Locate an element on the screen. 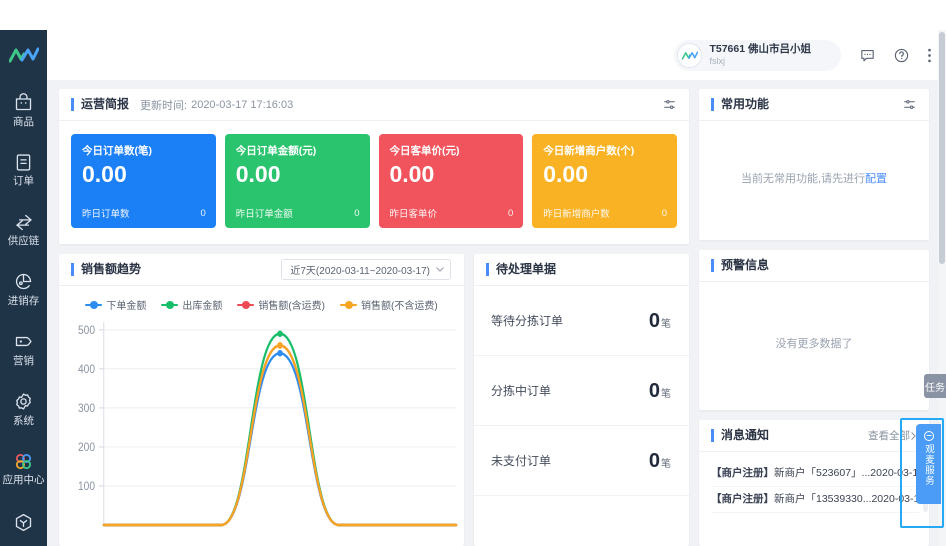 The height and width of the screenshot is (546, 946). scrollbar-thumb is located at coordinates (942, 148).